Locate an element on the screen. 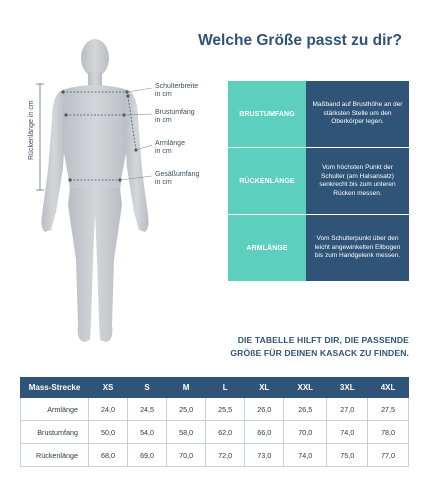  table-cell: 27,0 is located at coordinates (347, 409).